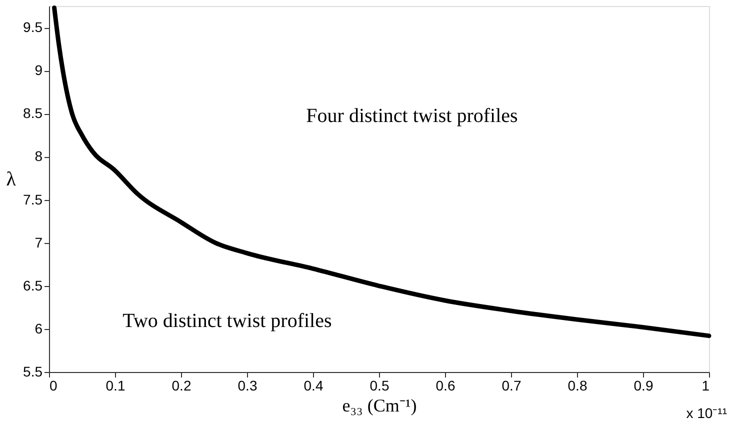 The image size is (744, 438). What do you see at coordinates (116, 386) in the screenshot?
I see `x-tick-label: 0.1` at bounding box center [116, 386].